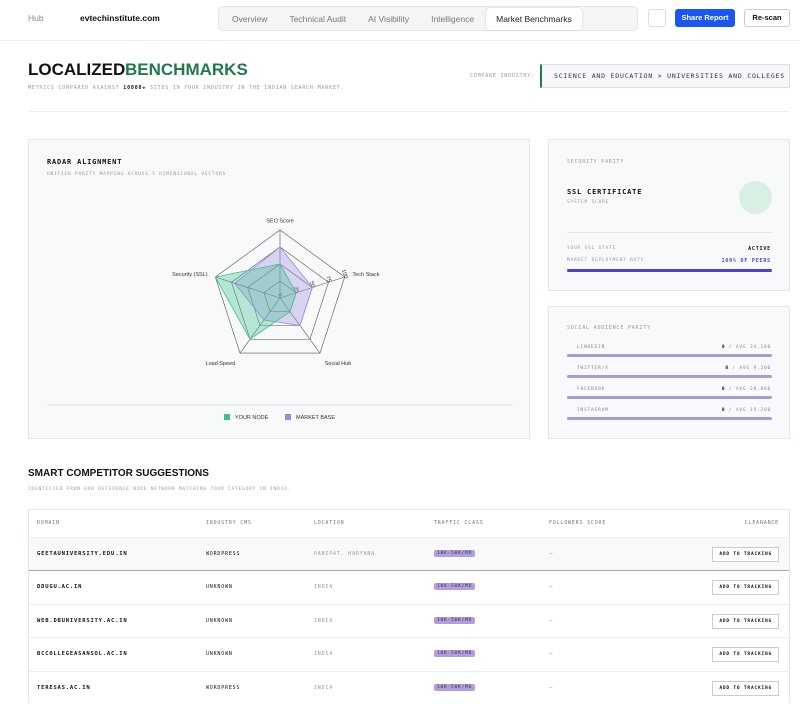  I want to click on social-avg: 28,800, so click(760, 389).